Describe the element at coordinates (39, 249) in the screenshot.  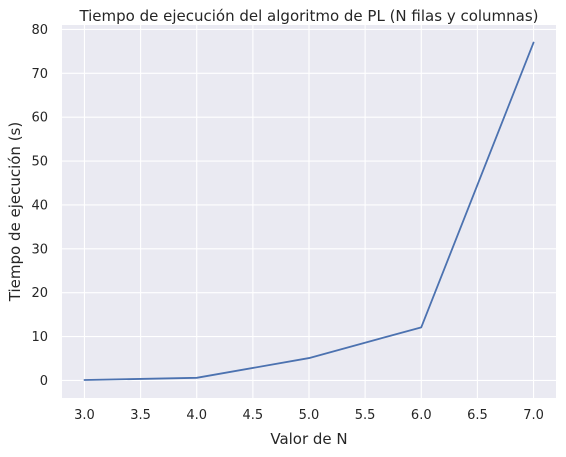
I see `y-tick-label: 30` at that location.